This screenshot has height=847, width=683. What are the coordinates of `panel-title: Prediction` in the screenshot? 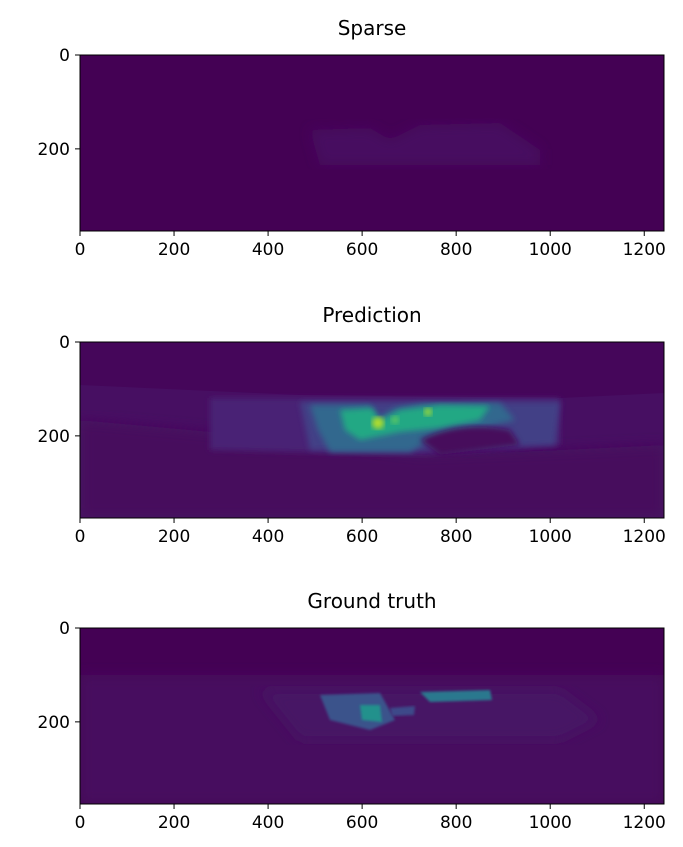 It's located at (371, 315).